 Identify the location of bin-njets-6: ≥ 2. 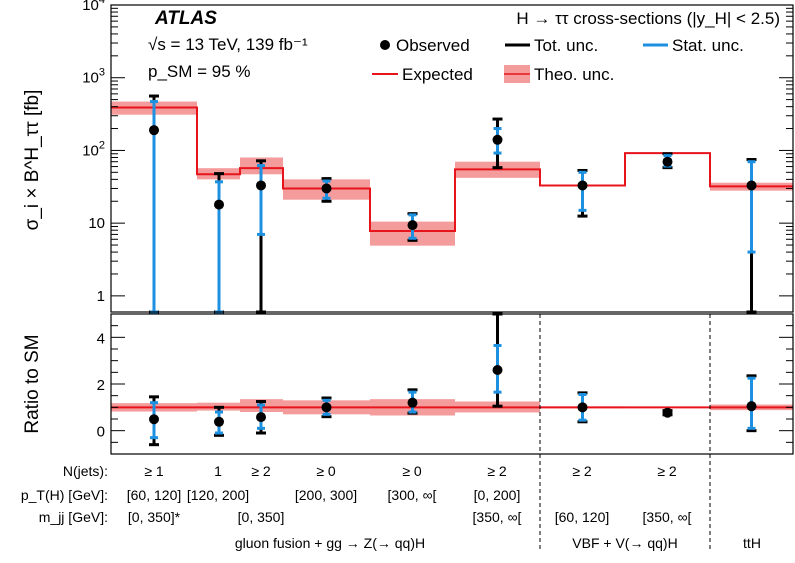
(582, 471).